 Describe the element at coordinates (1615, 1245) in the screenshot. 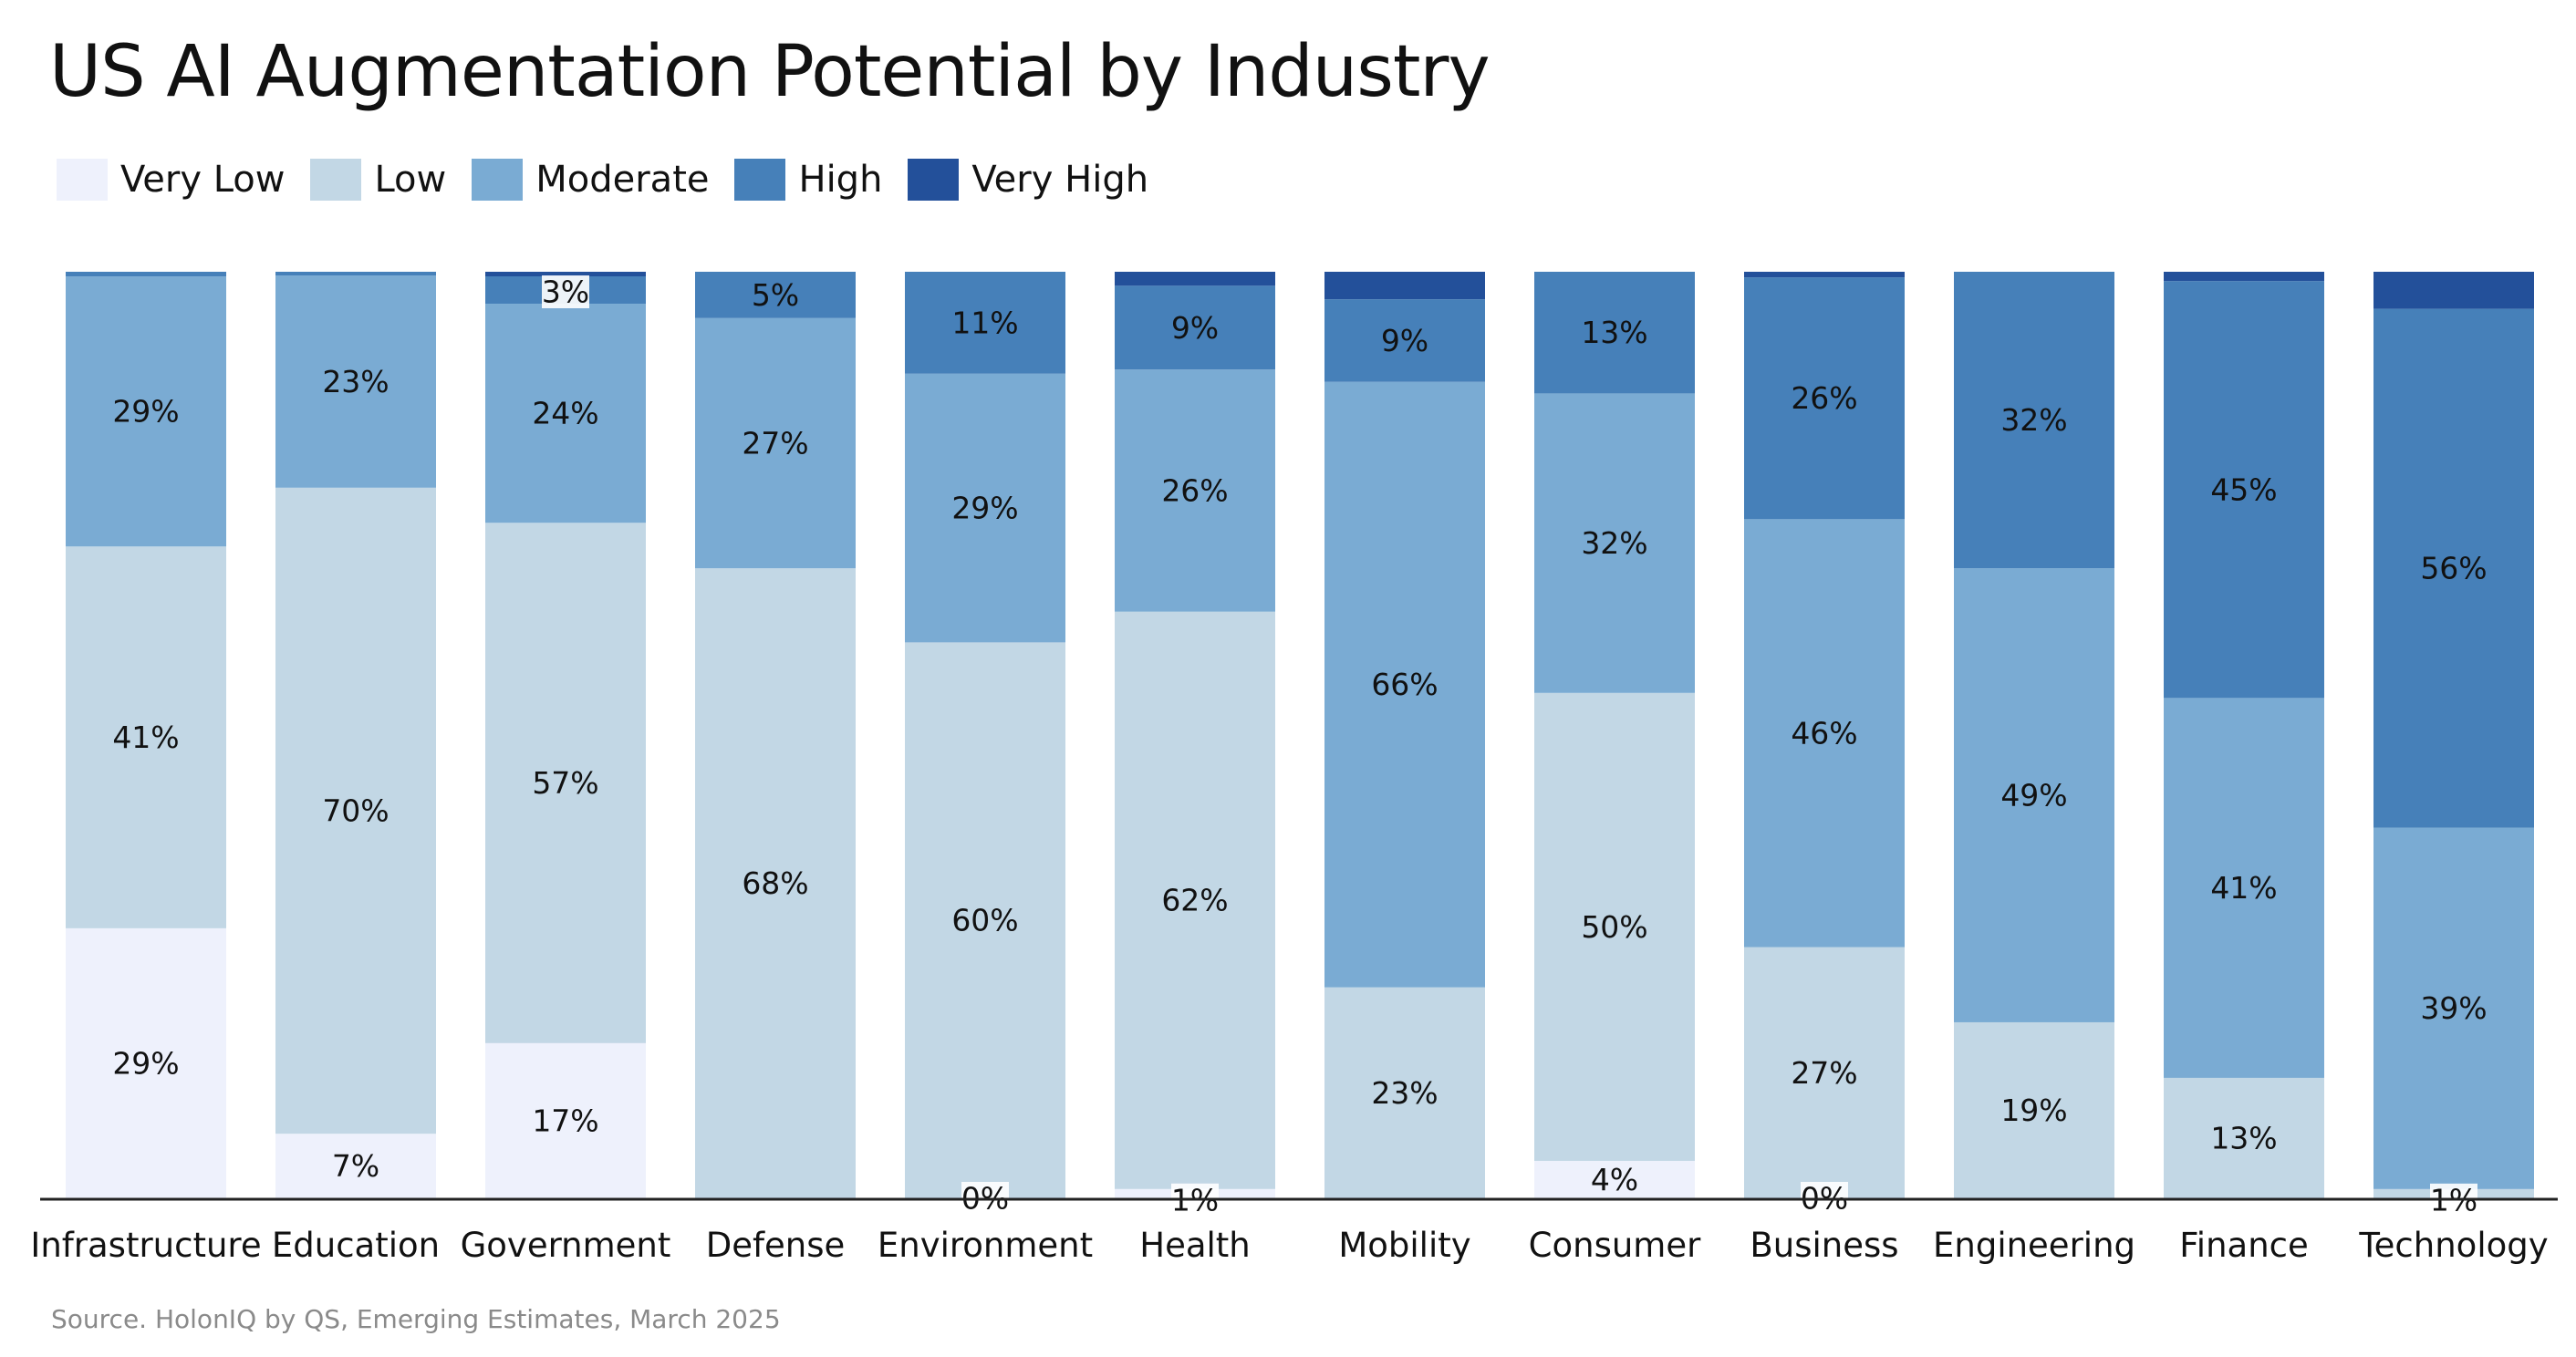

I see `category-label: Consumer` at that location.